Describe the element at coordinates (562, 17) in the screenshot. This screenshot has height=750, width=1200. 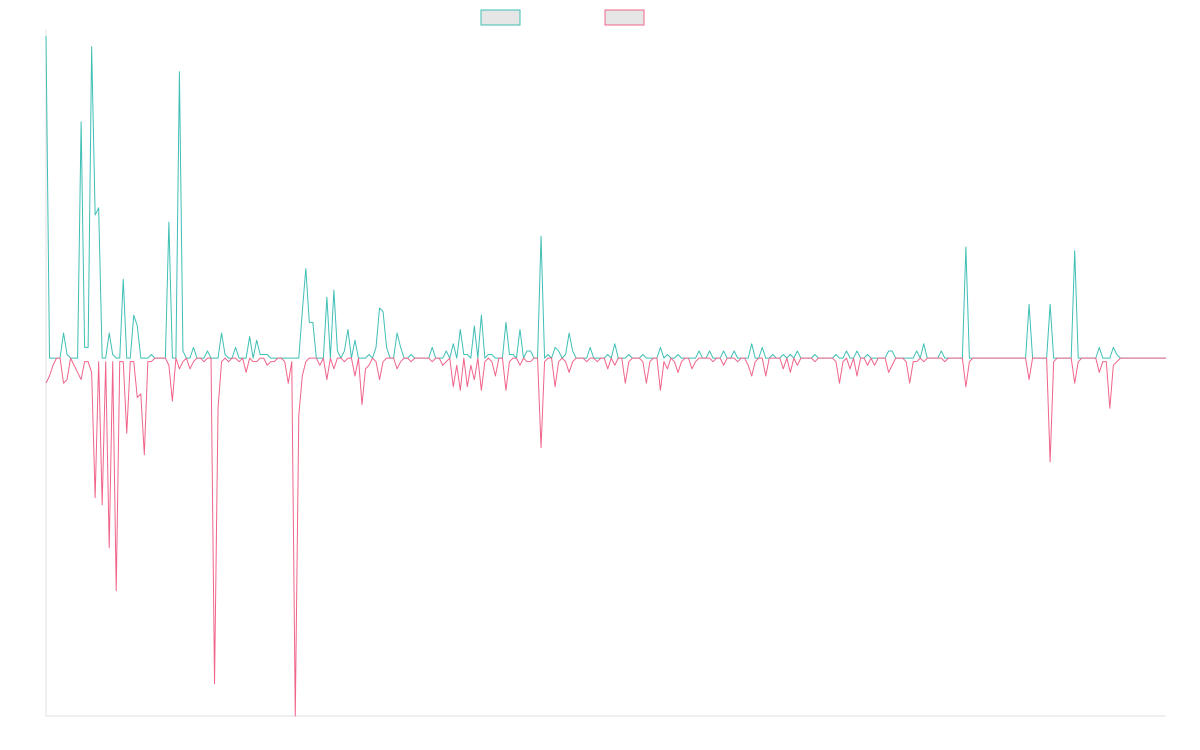
I see `legend` at that location.